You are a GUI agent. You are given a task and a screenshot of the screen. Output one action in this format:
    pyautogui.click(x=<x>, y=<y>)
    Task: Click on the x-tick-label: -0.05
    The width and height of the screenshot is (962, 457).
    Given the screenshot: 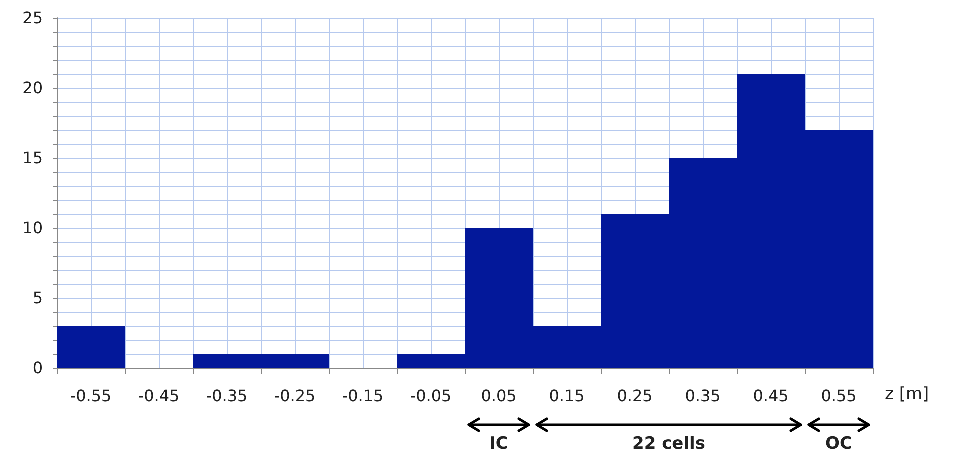 What is the action you would take?
    pyautogui.click(x=431, y=396)
    